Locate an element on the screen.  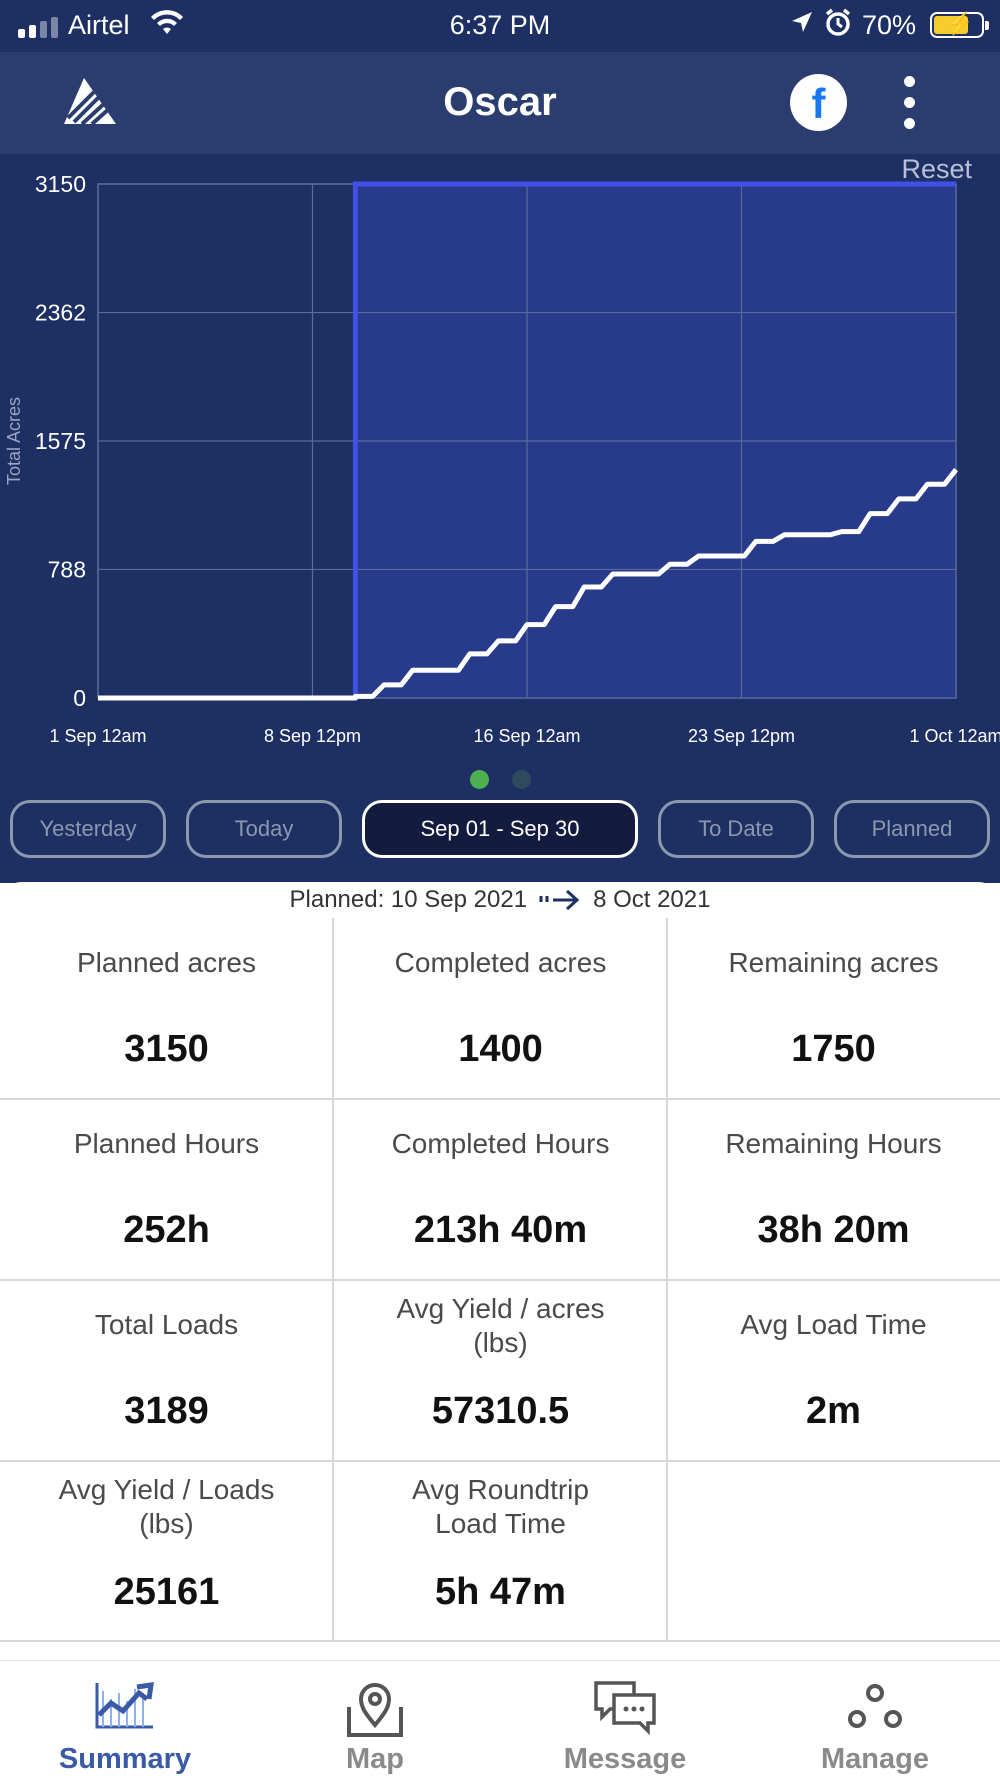
tab-label: Summary is located at coordinates (125, 1759).